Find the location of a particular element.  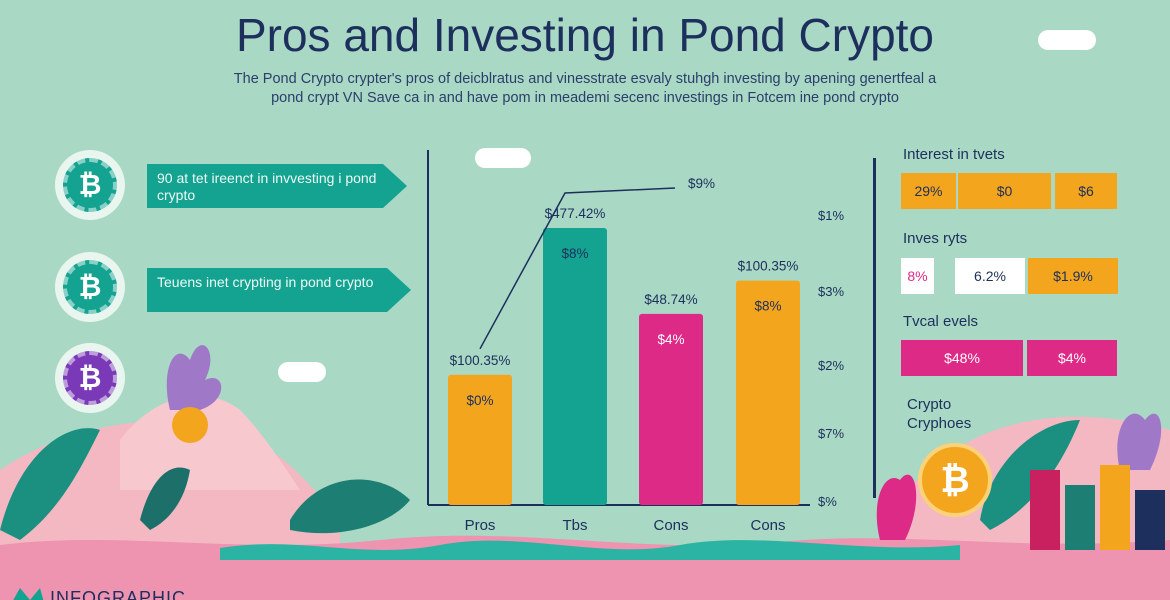

benefit-banner-2-text: Teuens inet crypting in pond crypto is located at coordinates (265, 282).